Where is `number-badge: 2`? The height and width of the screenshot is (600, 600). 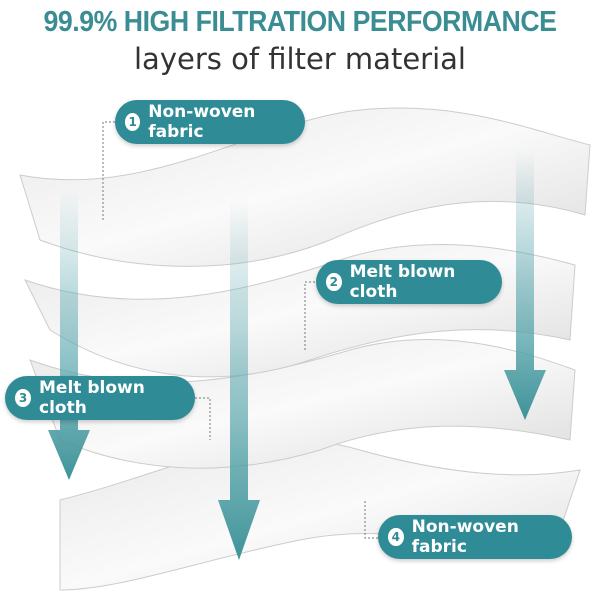 number-badge: 2 is located at coordinates (334, 282).